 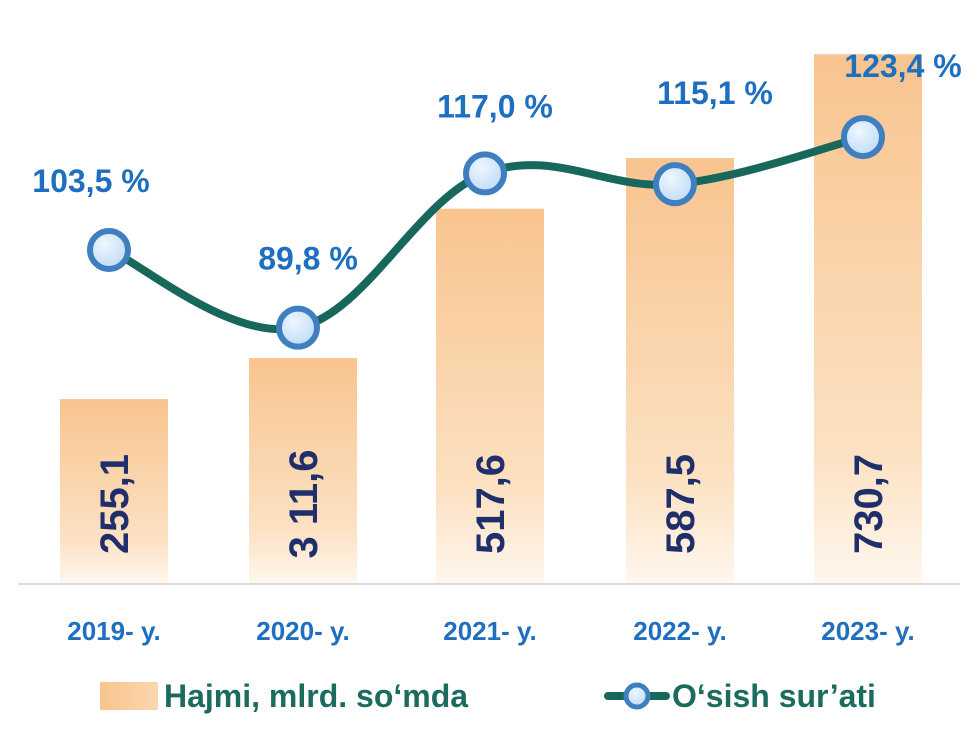 I want to click on bar-value-label-2: 517,6, so click(x=491, y=504).